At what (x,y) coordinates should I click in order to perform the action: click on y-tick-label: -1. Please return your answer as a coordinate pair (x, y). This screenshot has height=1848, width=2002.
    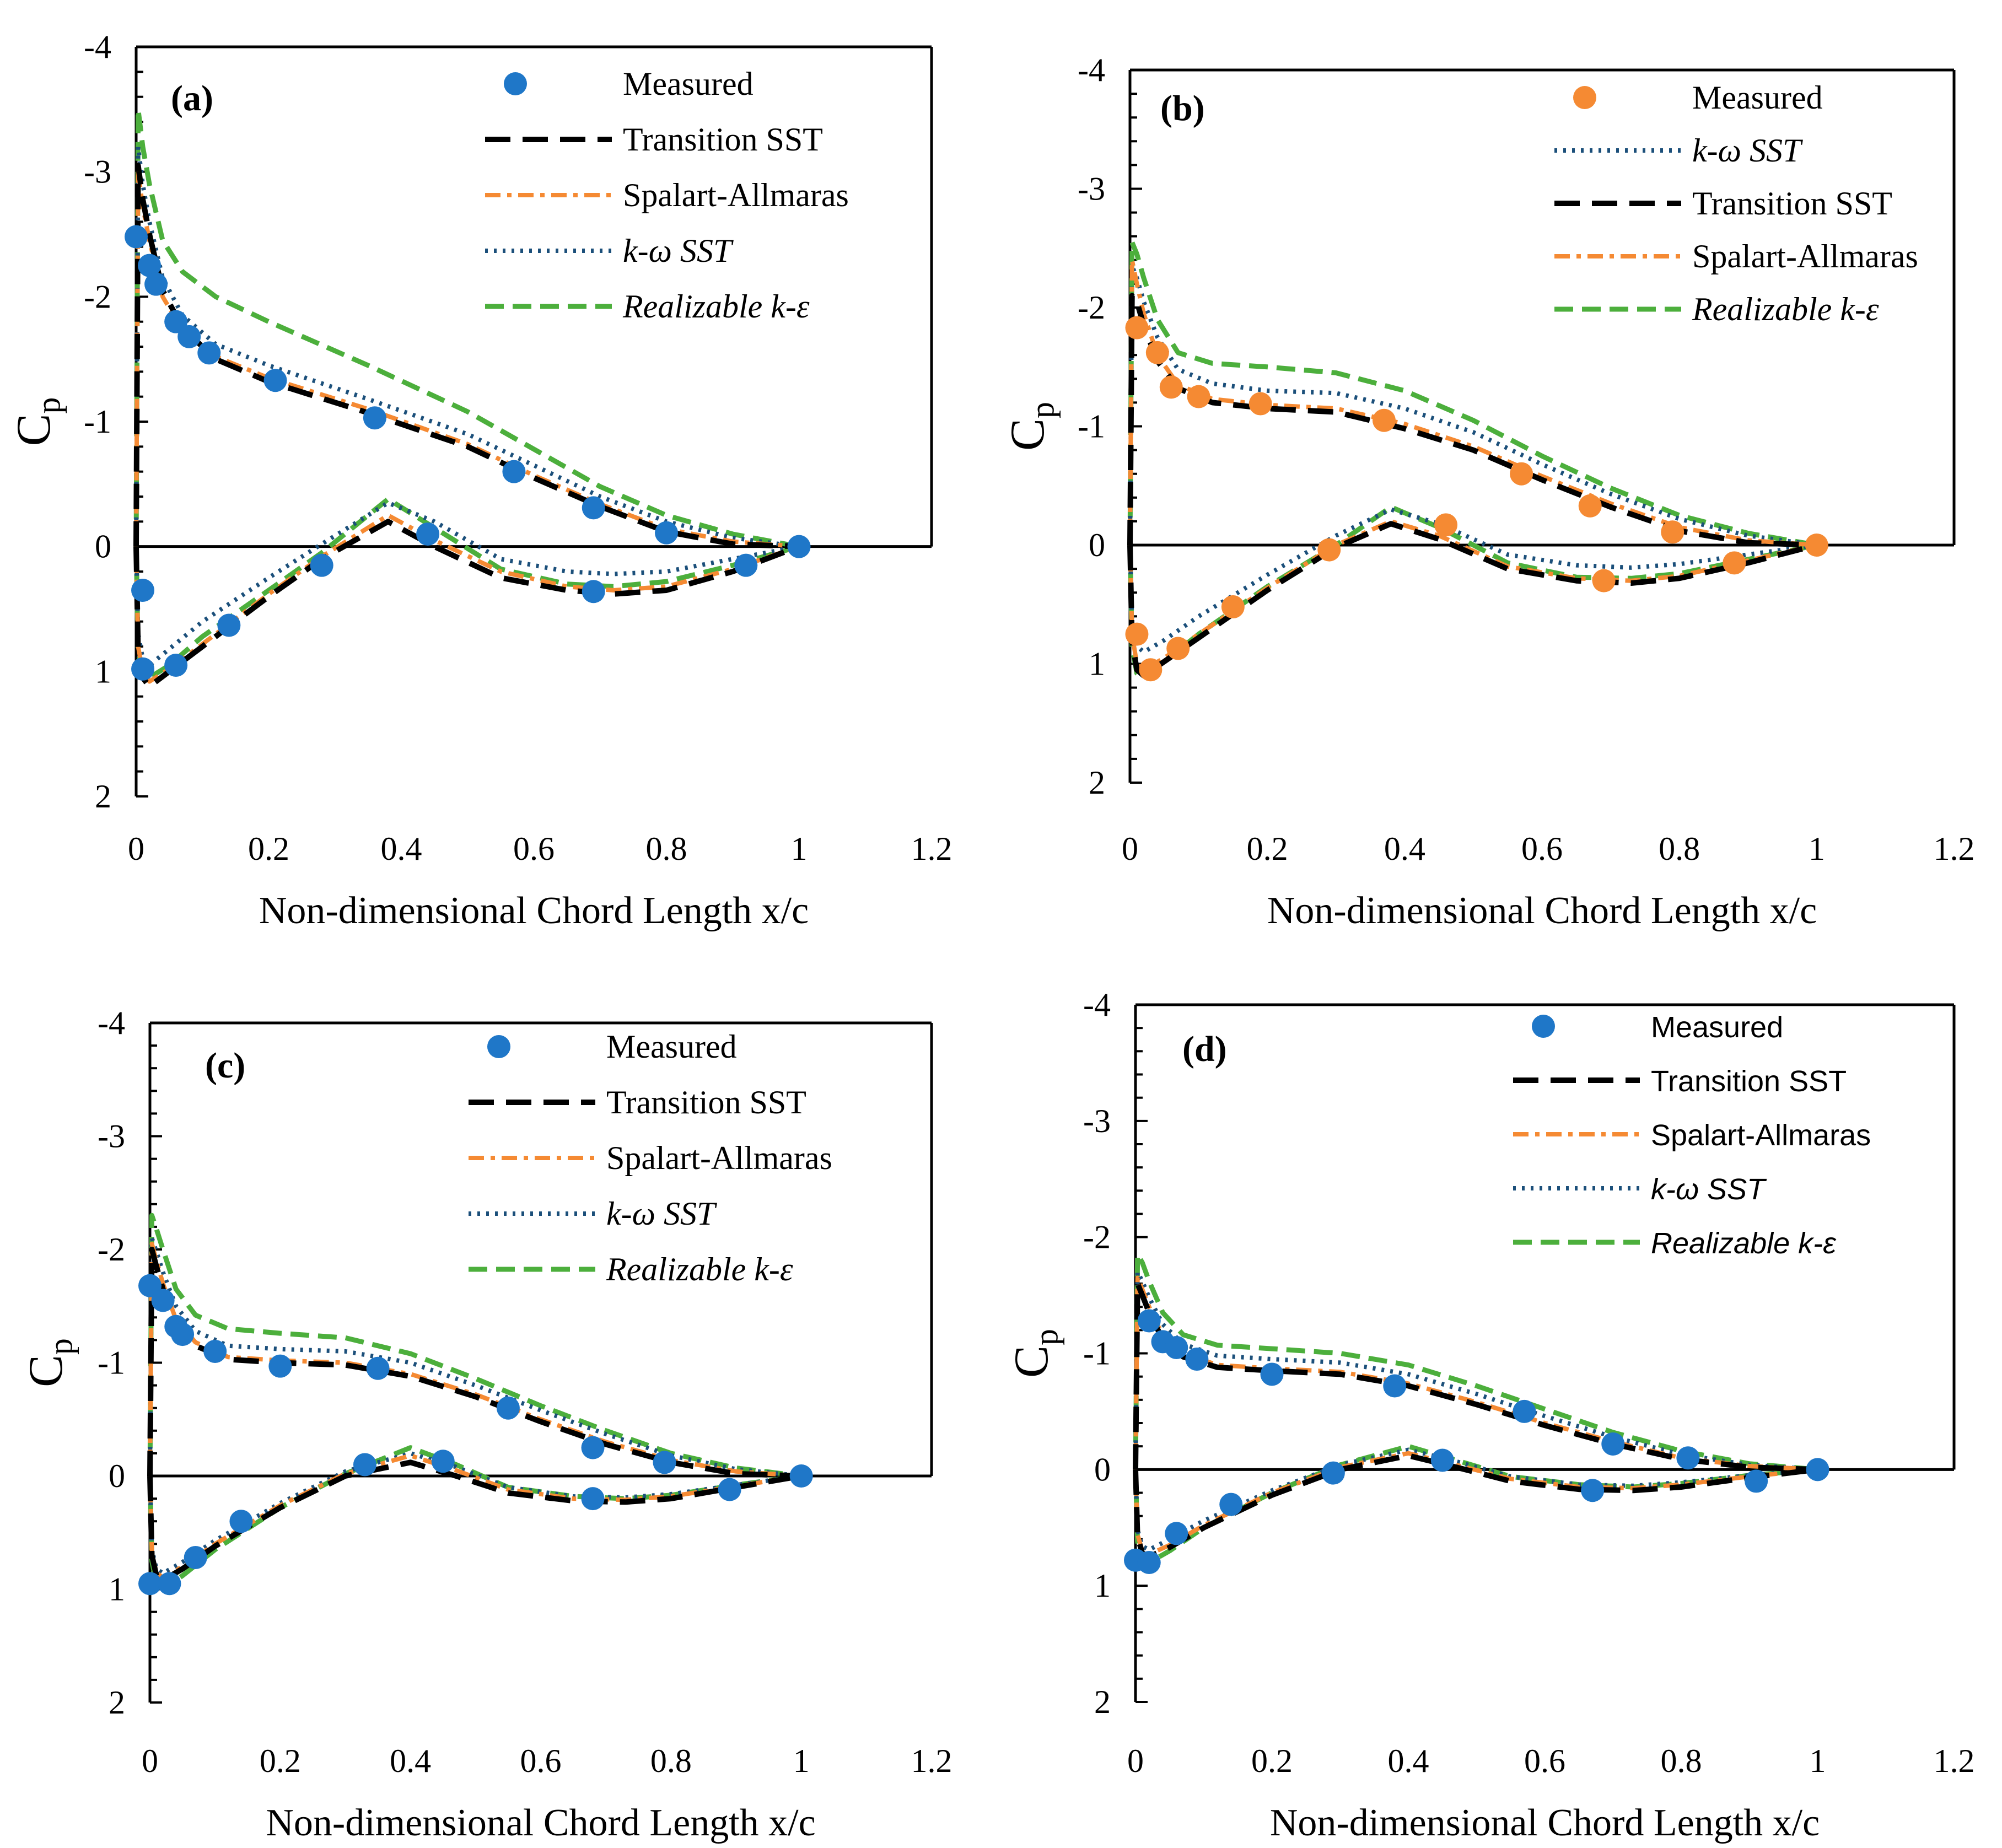
    Looking at the image, I should click on (97, 422).